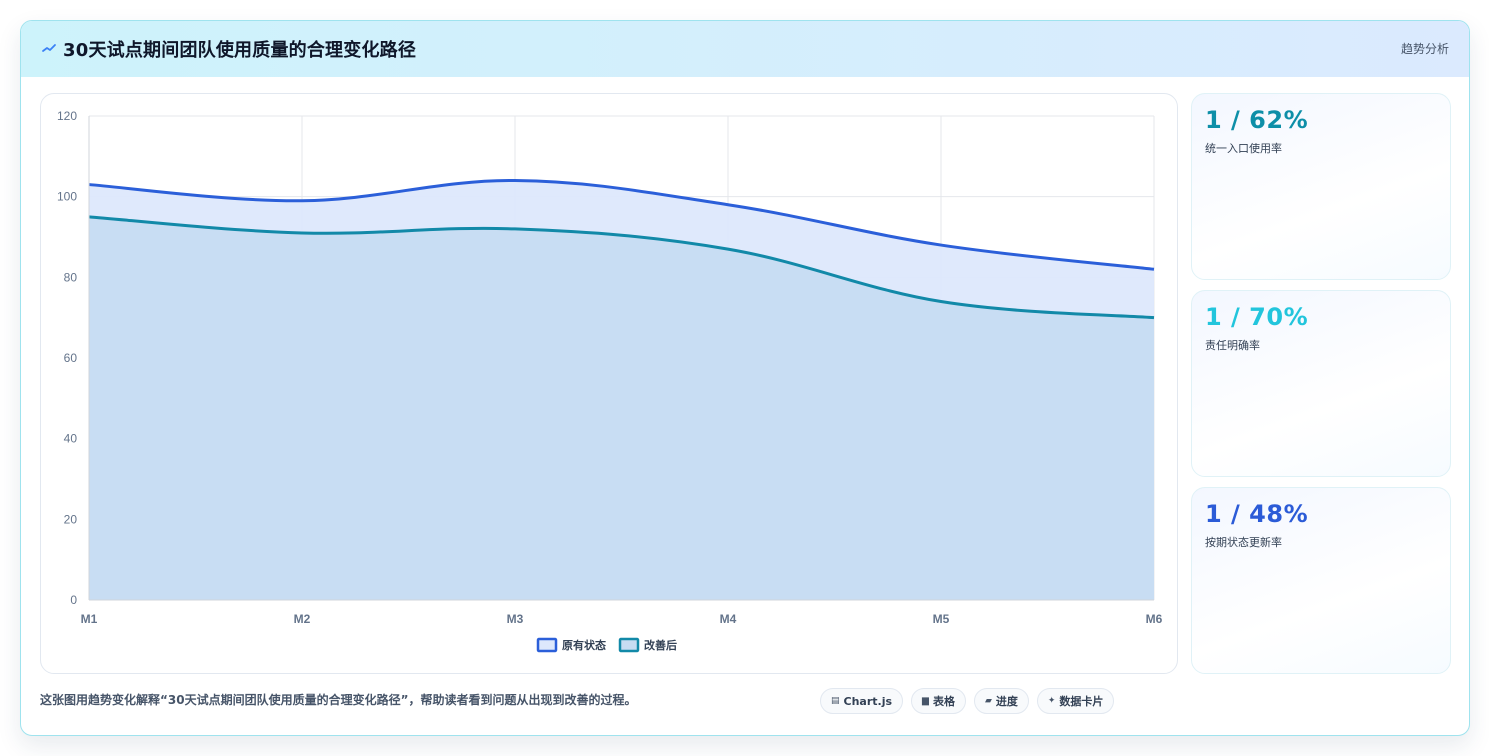 The width and height of the screenshot is (1489, 756). What do you see at coordinates (1243, 542) in the screenshot?
I see `kpi-label: 按期状态更新率` at bounding box center [1243, 542].